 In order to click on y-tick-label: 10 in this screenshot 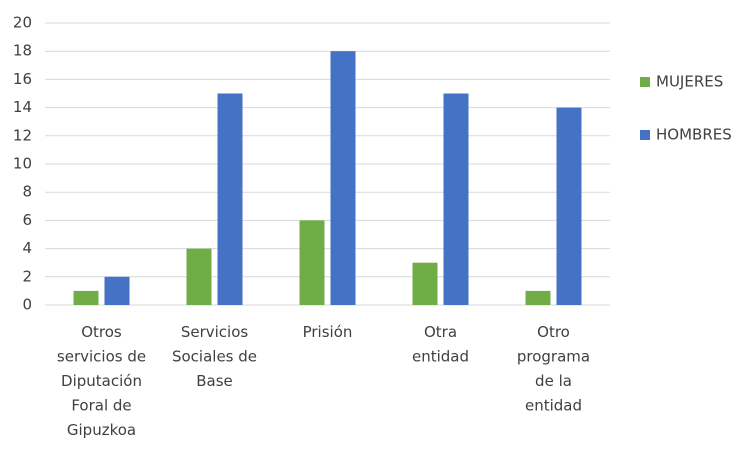, I will do `click(22, 164)`.